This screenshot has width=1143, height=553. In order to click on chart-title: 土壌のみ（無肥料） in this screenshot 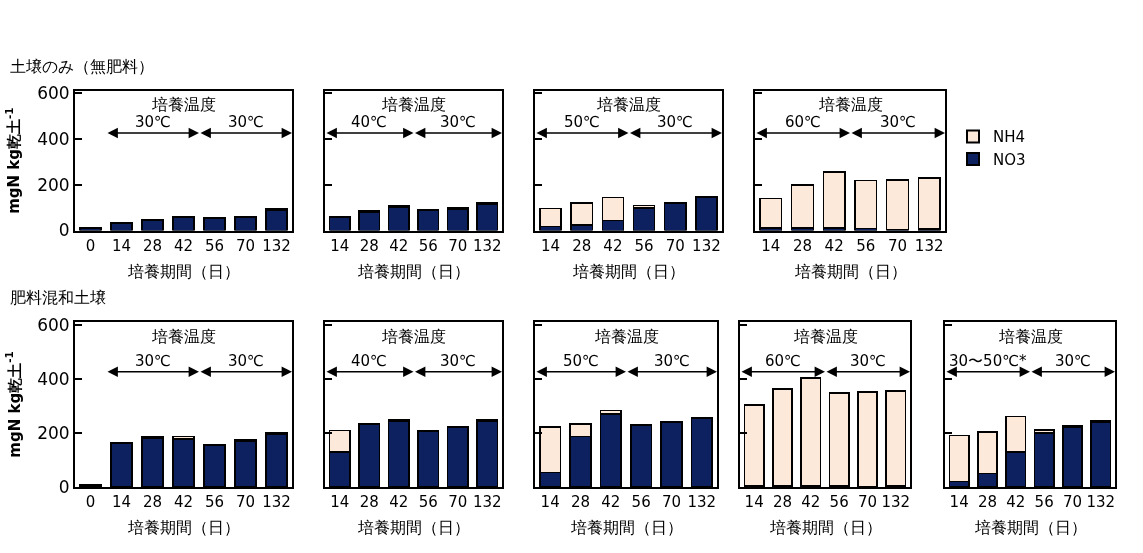, I will do `click(82, 66)`.